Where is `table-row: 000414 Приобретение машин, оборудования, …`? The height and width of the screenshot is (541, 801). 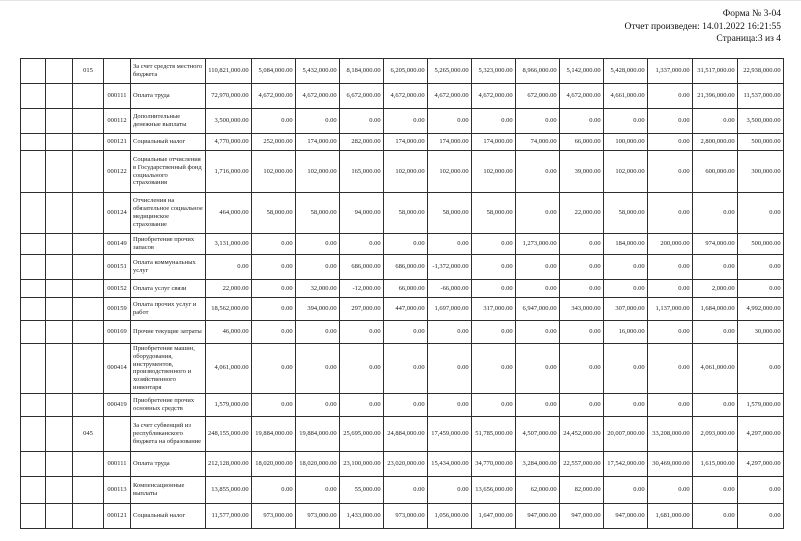
table-row: 000414 Приобретение машин, оборудования, … is located at coordinates (402, 368).